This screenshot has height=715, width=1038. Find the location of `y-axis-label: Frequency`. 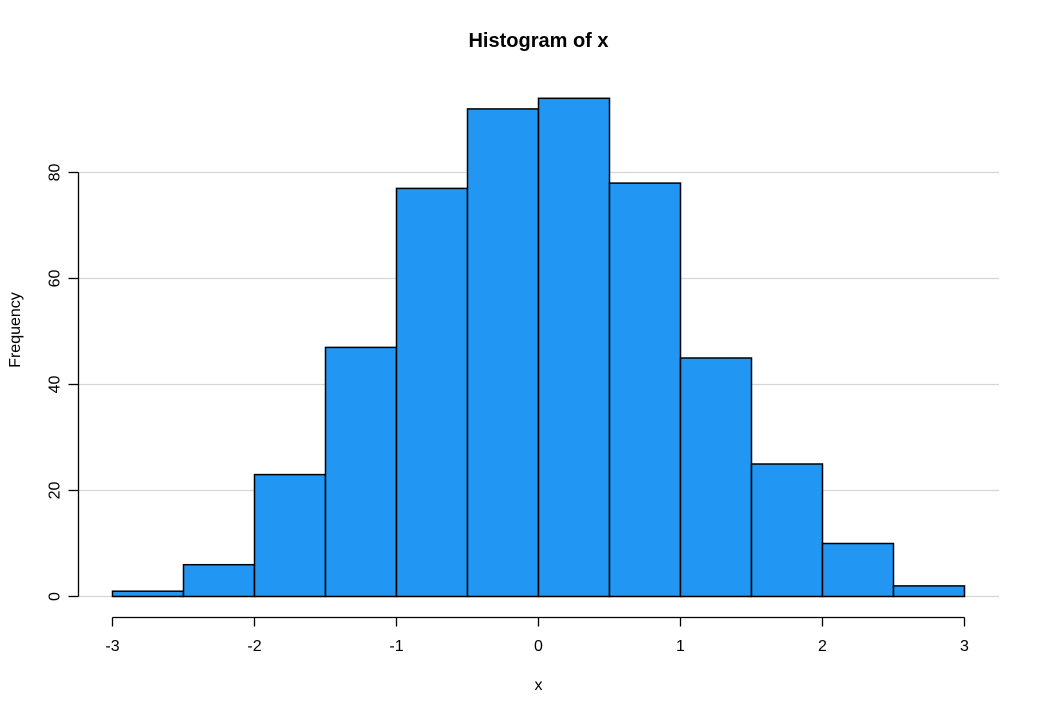

y-axis-label: Frequency is located at coordinates (15, 330).